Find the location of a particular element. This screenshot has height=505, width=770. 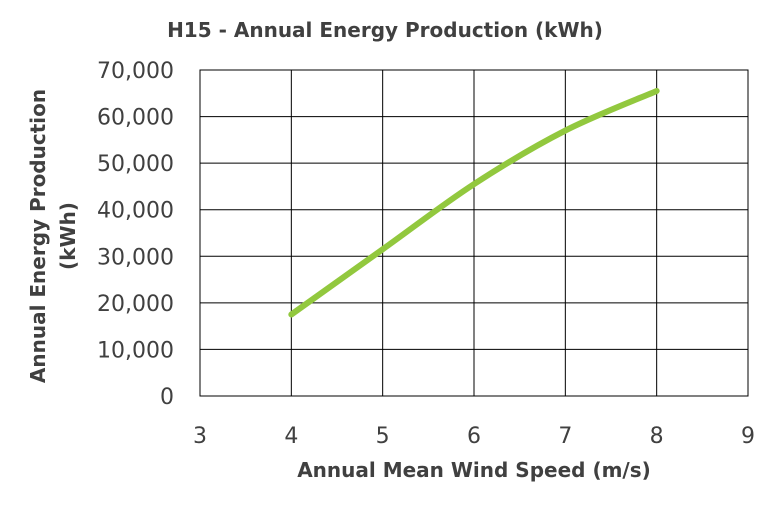

y-tick-label: 40,000 is located at coordinates (135, 211).